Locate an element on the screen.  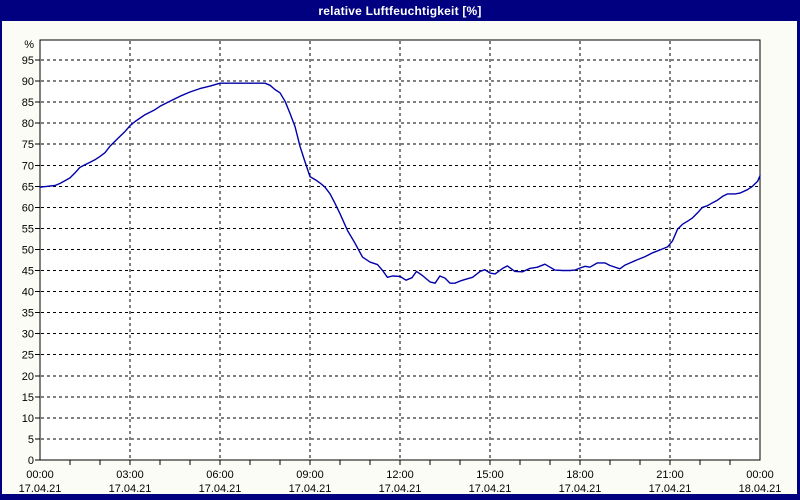
y-tick-label: 45 is located at coordinates (28, 272).